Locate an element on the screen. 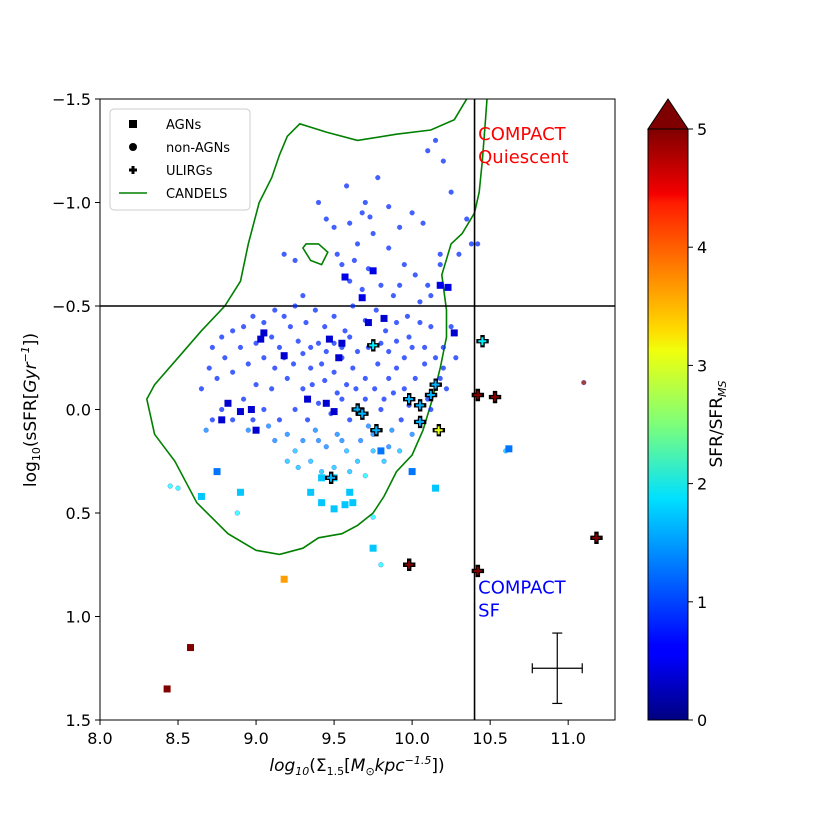 The height and width of the screenshot is (825, 825). x-tick-label: 9.5 is located at coordinates (333, 738).